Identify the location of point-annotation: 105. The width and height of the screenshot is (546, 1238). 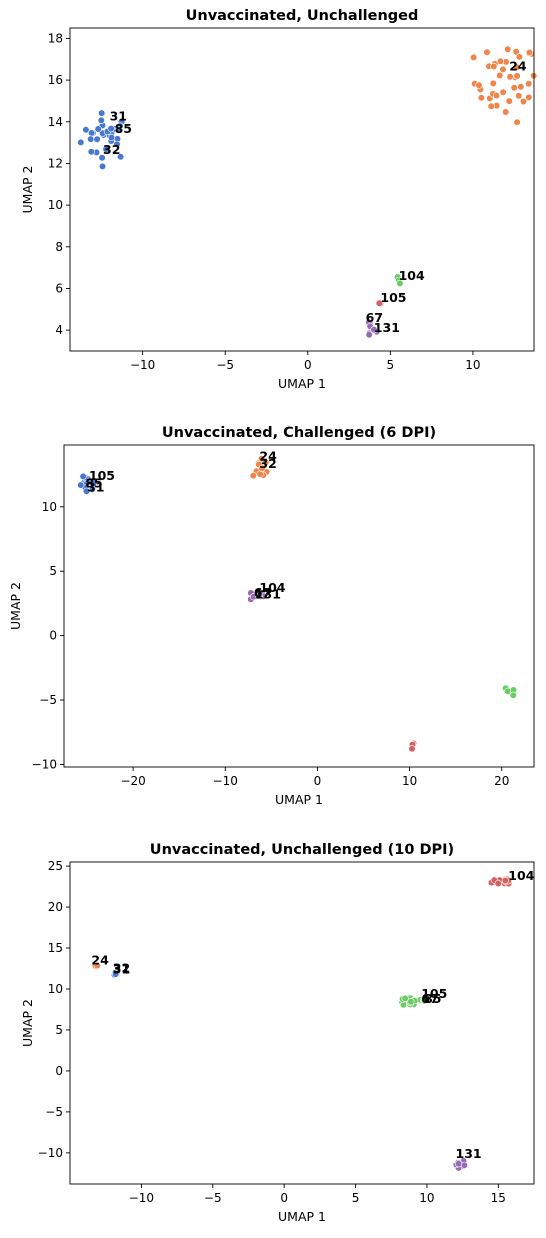
(102, 475).